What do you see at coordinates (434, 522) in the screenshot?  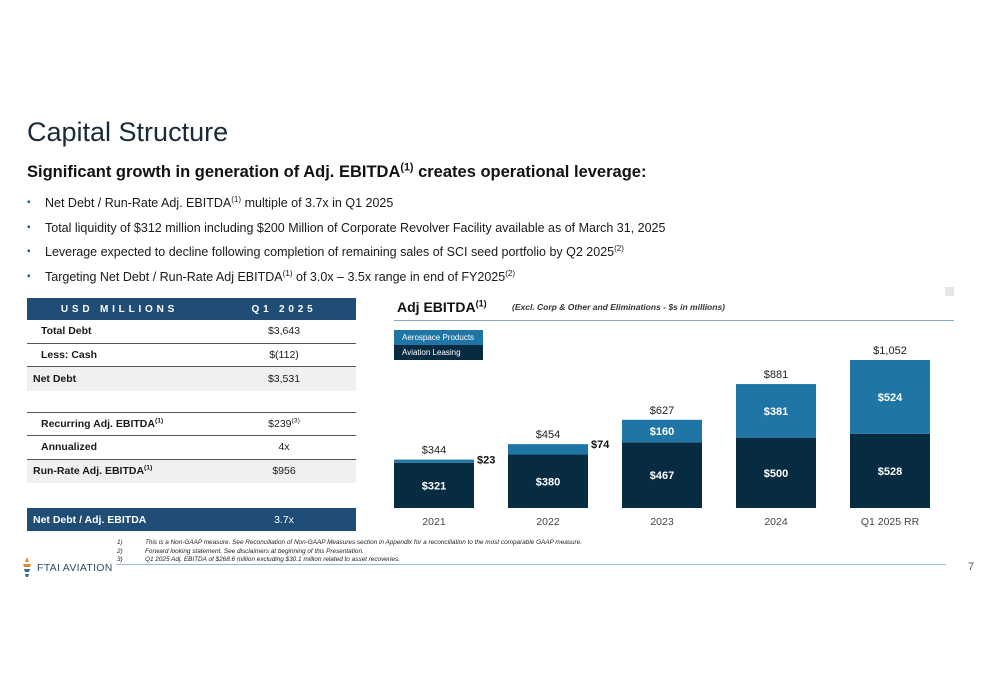 I see `x-tick-label: 2021` at bounding box center [434, 522].